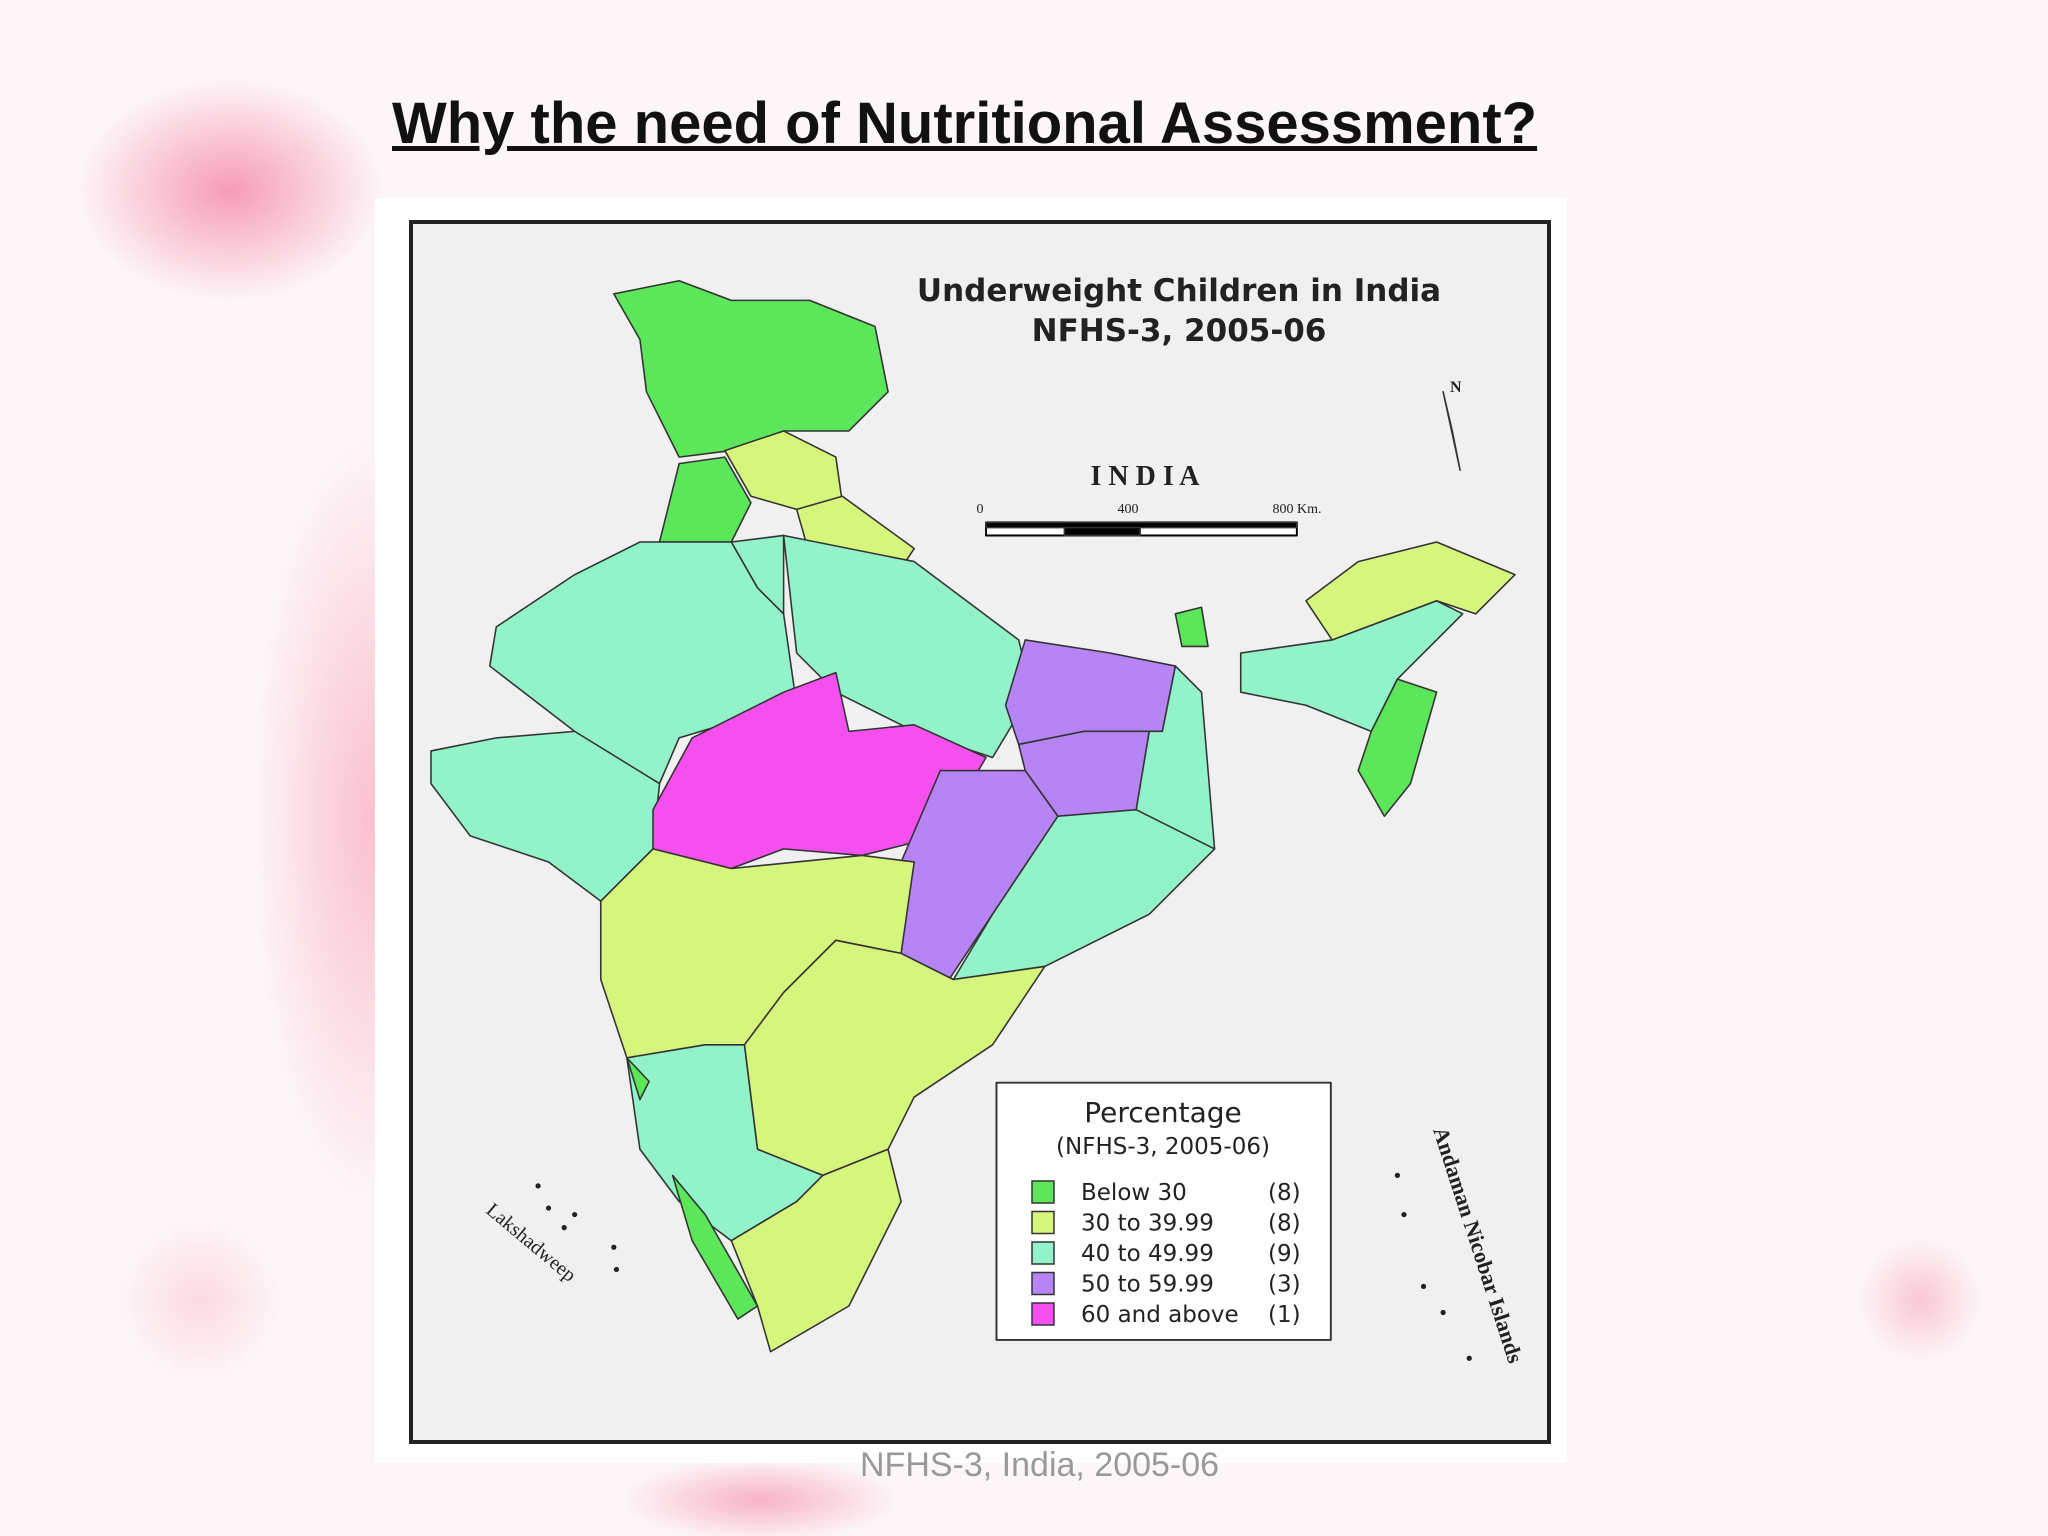  What do you see at coordinates (1456, 387) in the screenshot?
I see `north-label: N` at bounding box center [1456, 387].